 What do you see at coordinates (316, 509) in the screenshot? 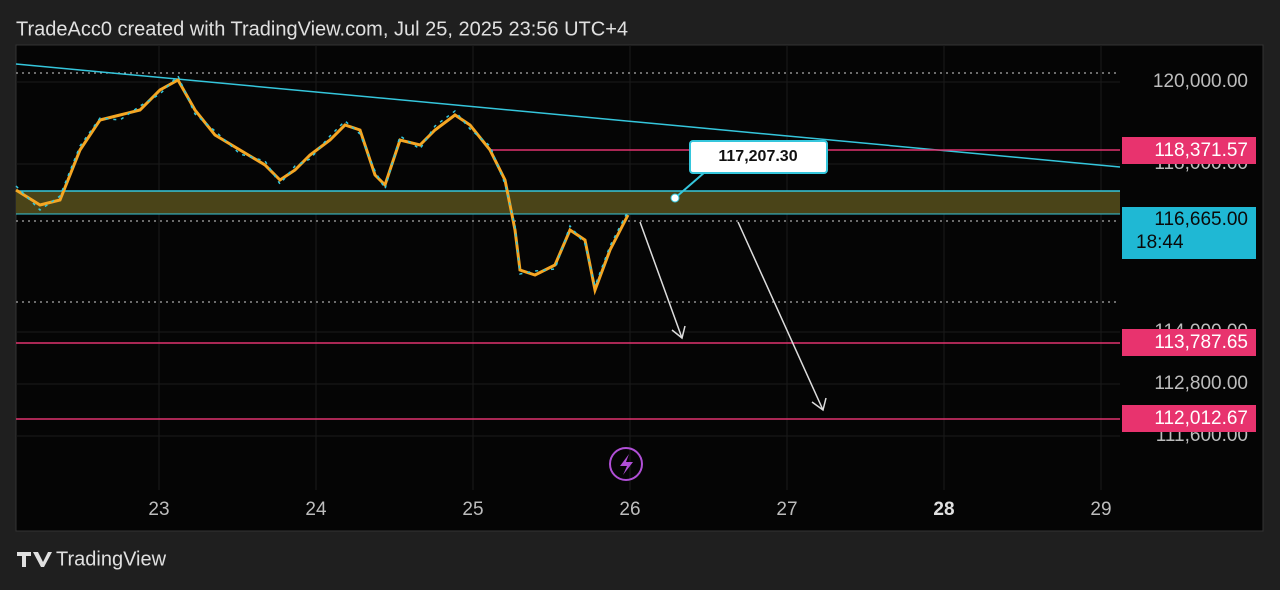
I see `time-label: 24` at bounding box center [316, 509].